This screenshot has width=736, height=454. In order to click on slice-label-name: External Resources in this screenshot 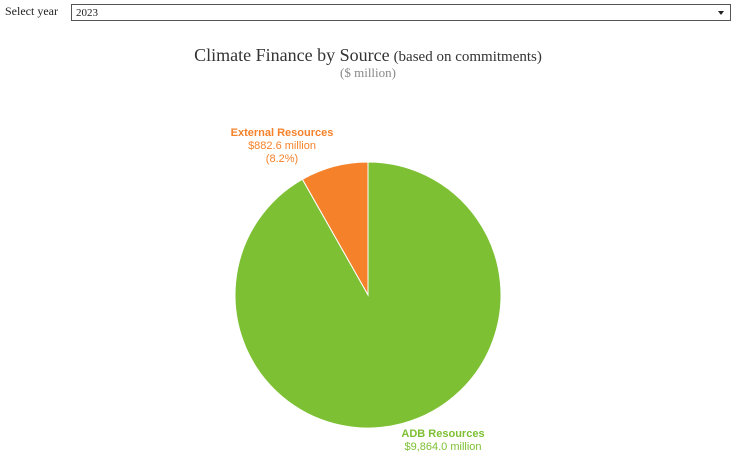, I will do `click(282, 133)`.